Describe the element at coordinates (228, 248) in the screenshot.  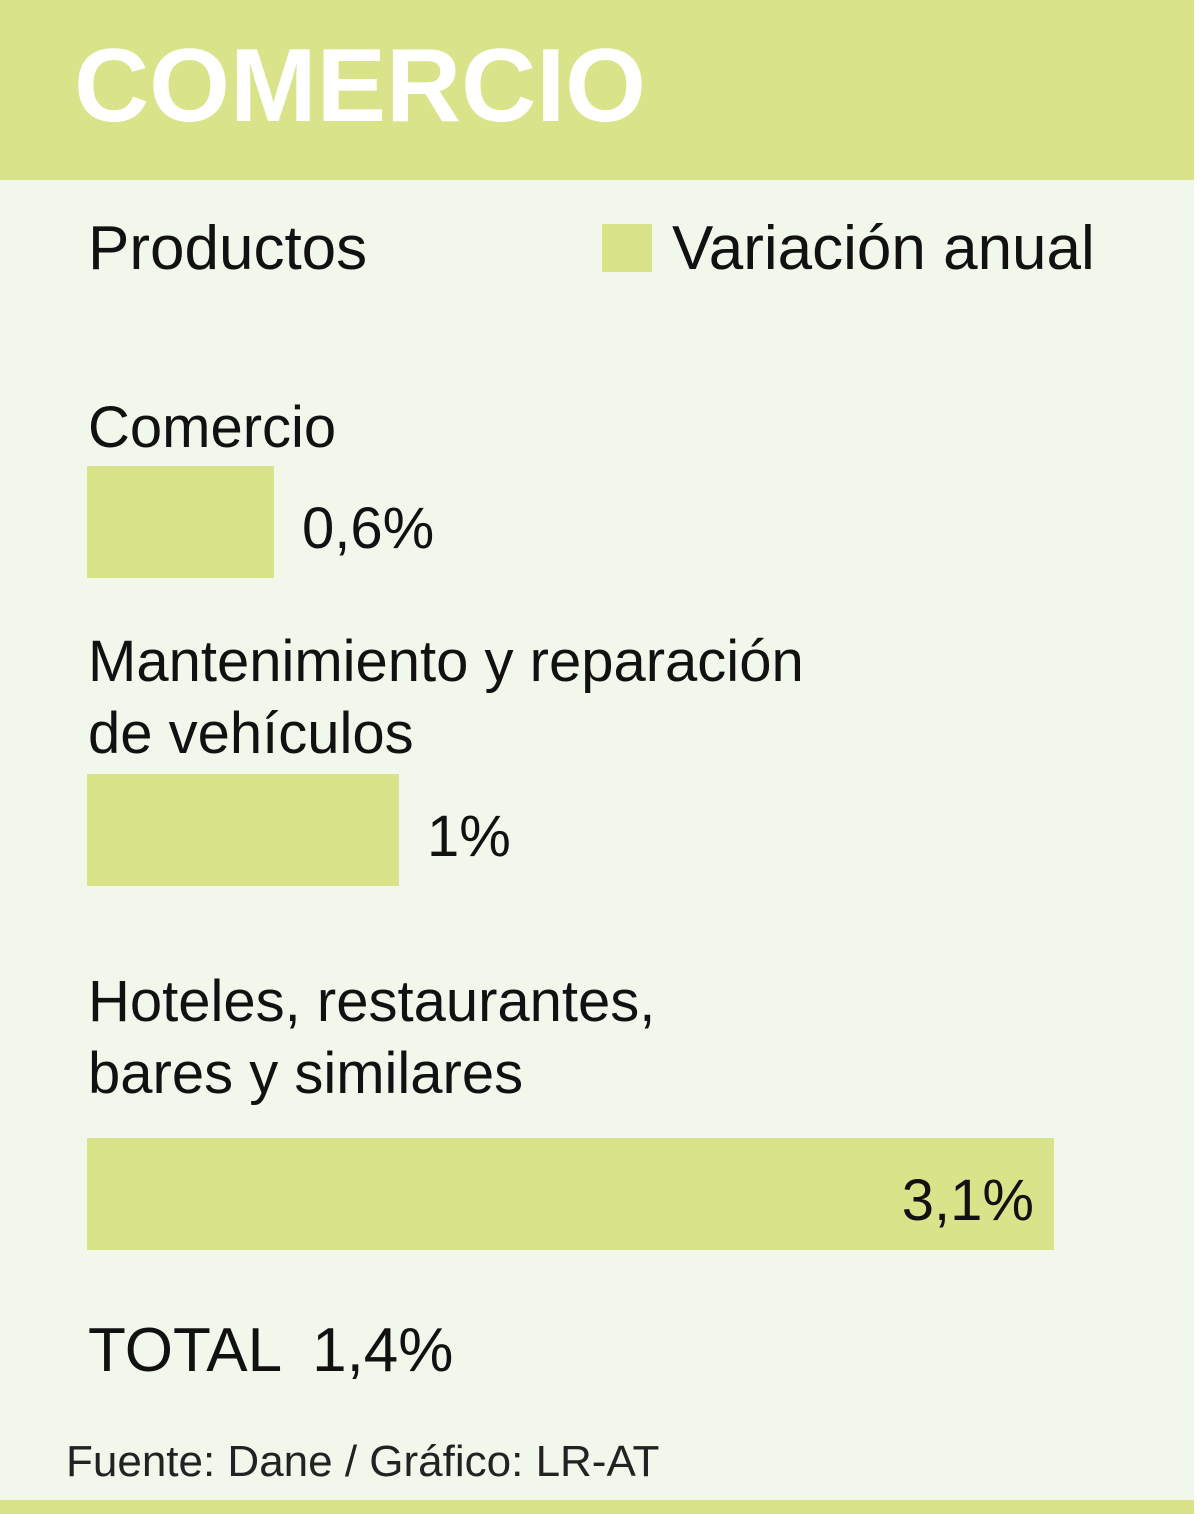
I see `chart-subtitle: Productos` at that location.